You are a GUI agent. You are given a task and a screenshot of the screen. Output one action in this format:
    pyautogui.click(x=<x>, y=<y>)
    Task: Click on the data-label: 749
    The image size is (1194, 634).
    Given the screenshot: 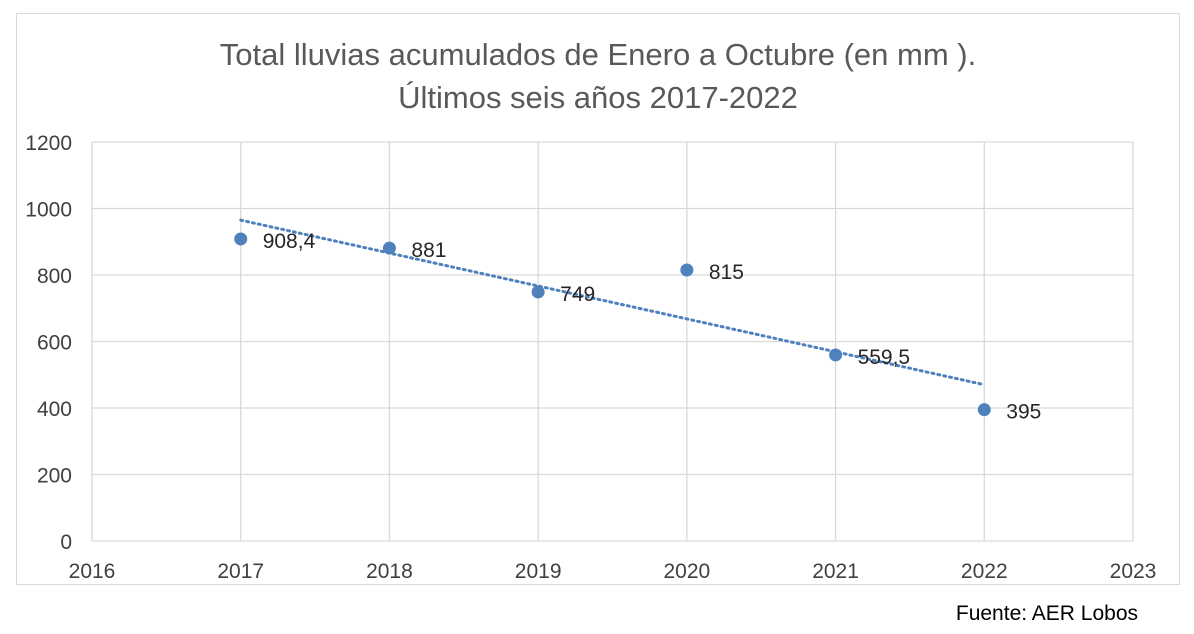 What is the action you would take?
    pyautogui.click(x=577, y=294)
    